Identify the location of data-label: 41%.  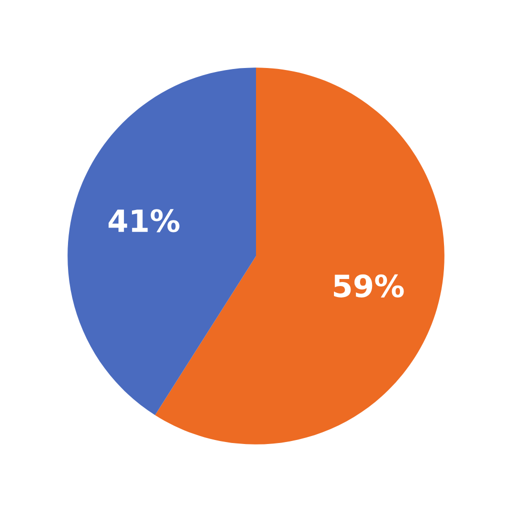
(144, 220).